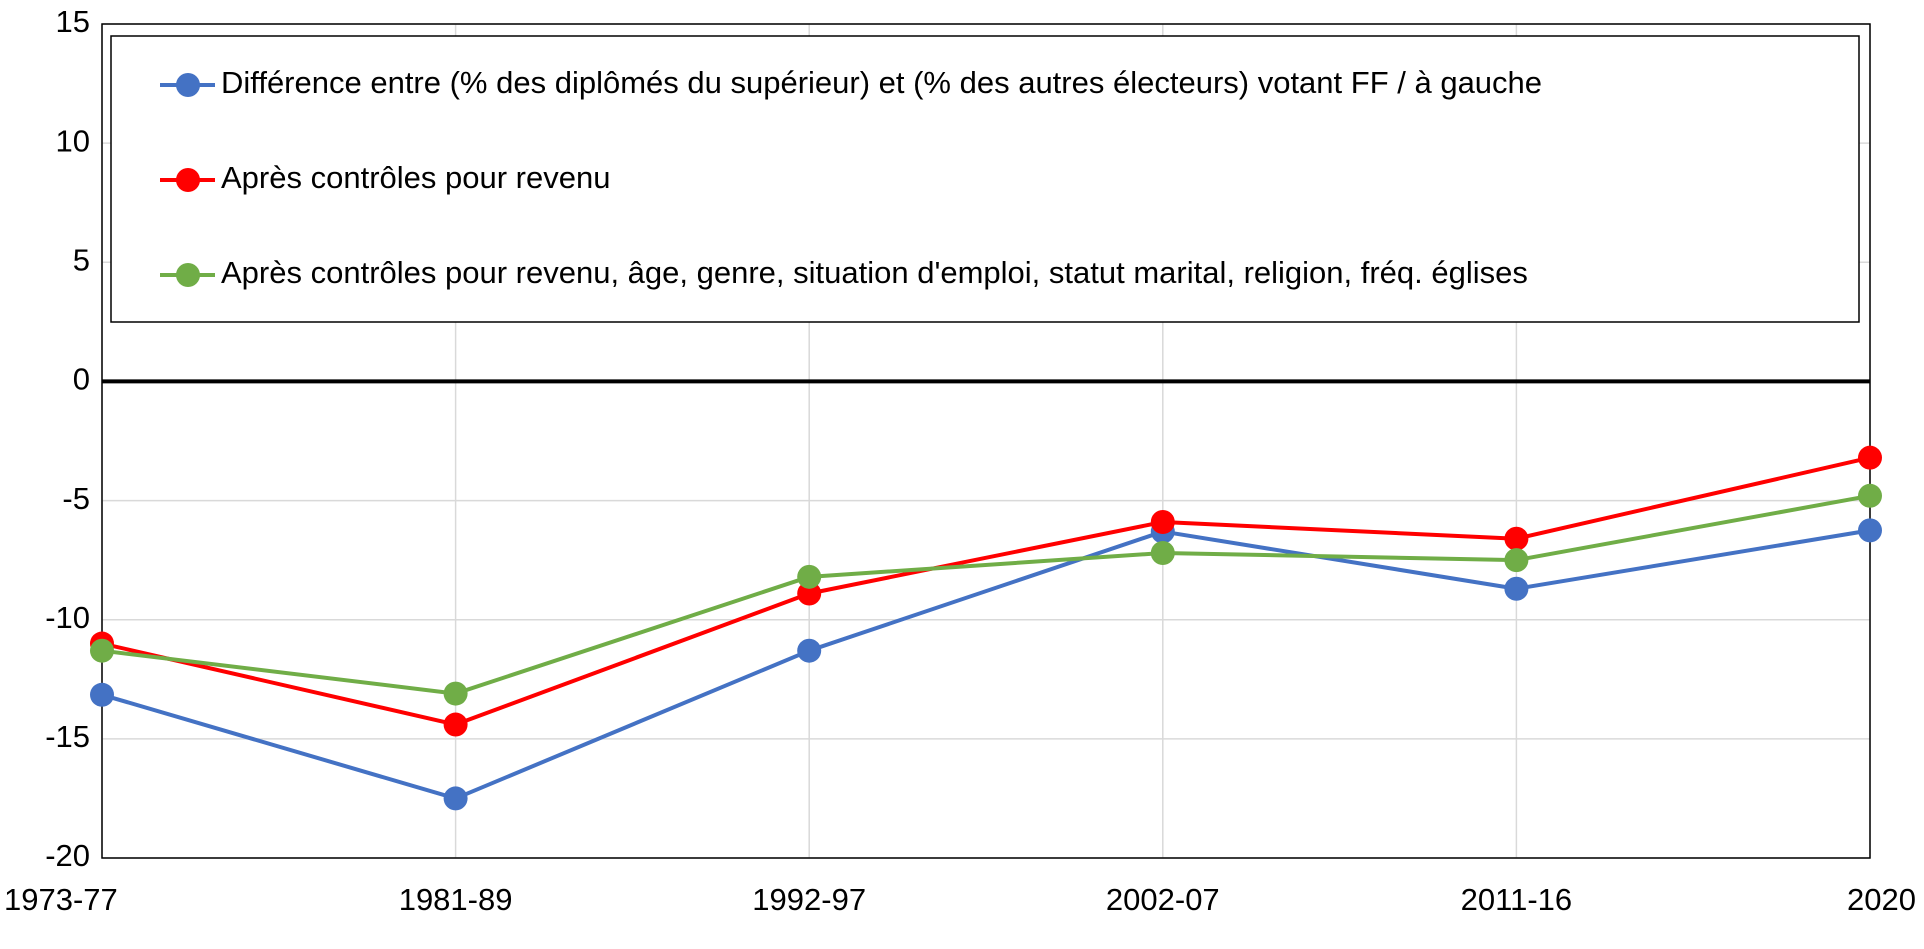  Describe the element at coordinates (67, 617) in the screenshot. I see `y-tick-label: -10` at that location.